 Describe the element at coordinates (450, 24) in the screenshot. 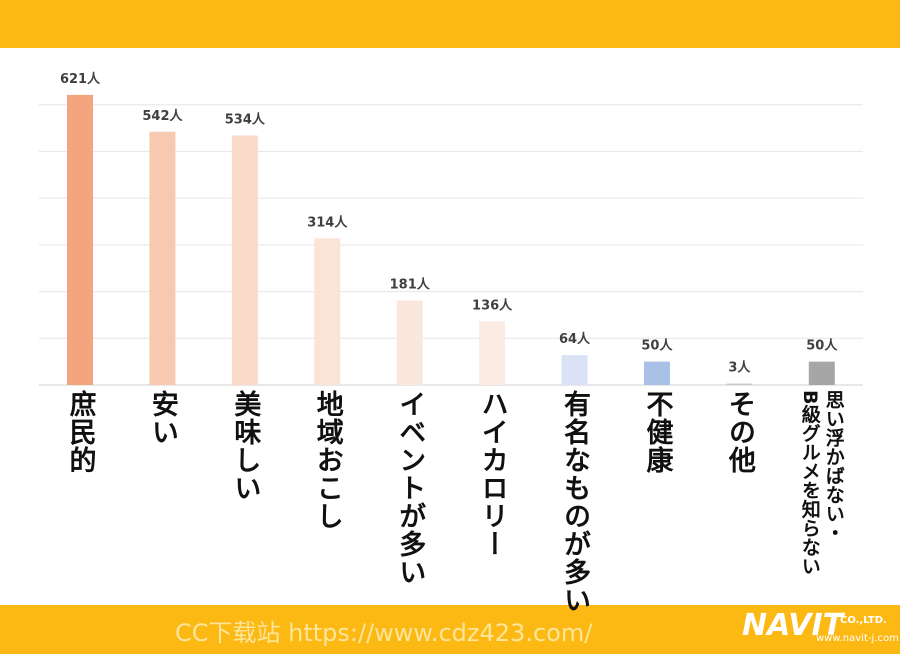

I see `header-band` at that location.